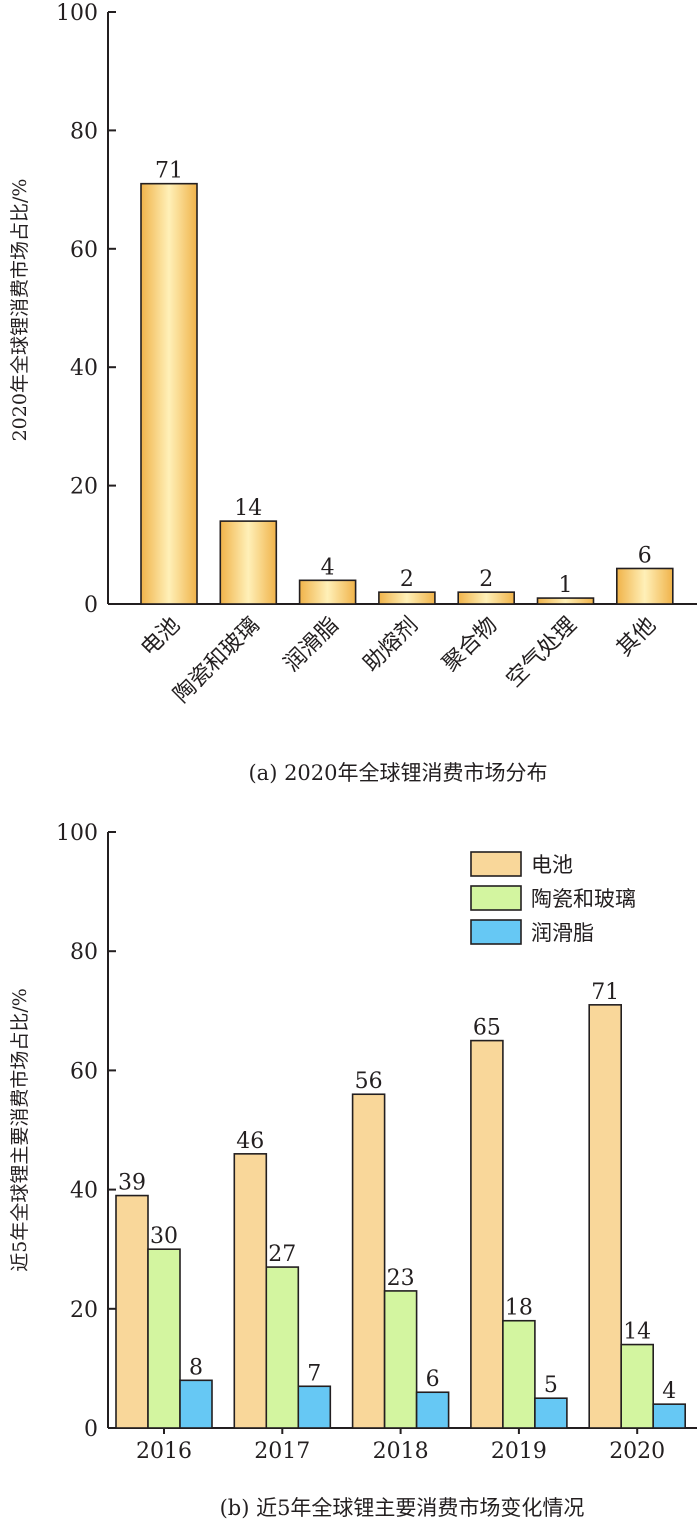 This screenshot has height=1533, width=700. Describe the element at coordinates (402, 1508) in the screenshot. I see `chart-b-caption: (b) 近5年全球锂主要消费市场变化情况` at that location.